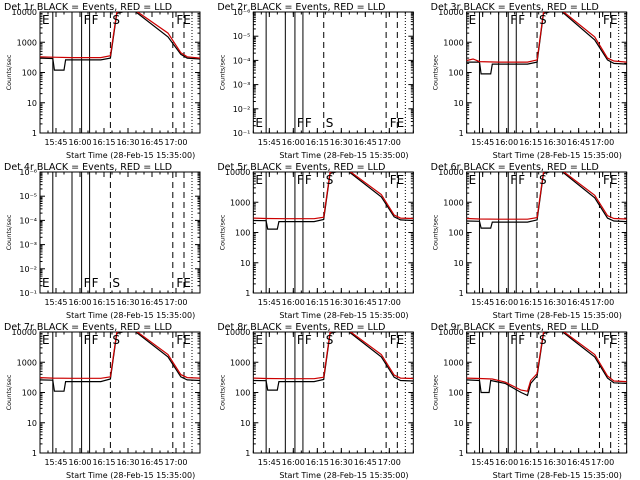 This screenshot has height=480, width=640. Describe the element at coordinates (436, 72) in the screenshot. I see `y-axis-label: Counts/sec` at that location.